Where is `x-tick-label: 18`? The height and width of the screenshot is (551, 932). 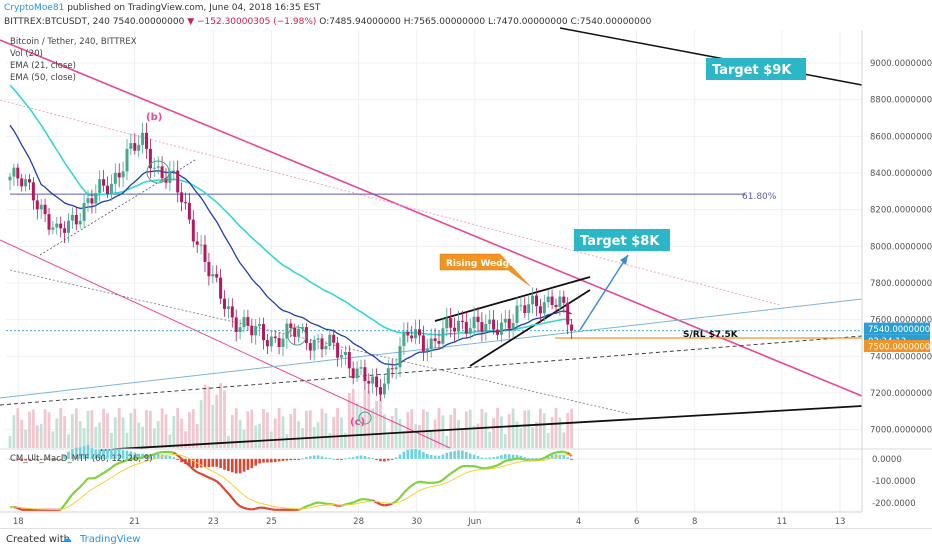
x-tick-label: 18 is located at coordinates (18, 522).